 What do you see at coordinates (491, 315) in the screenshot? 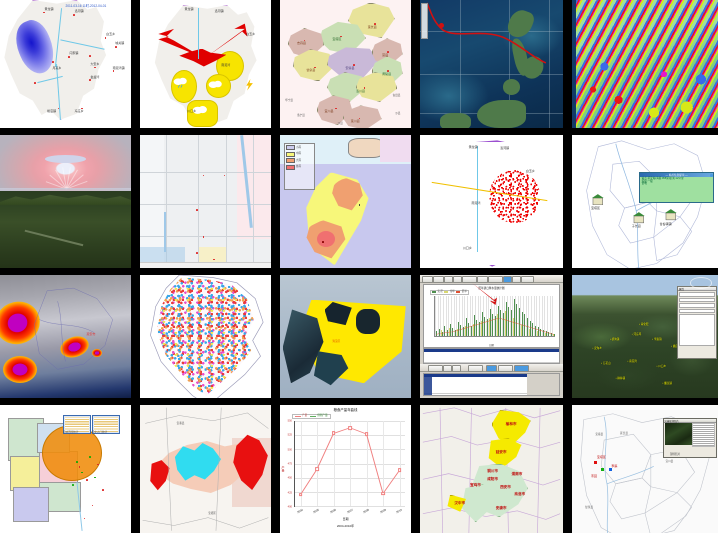
I see `bar-chart: 历年逐日降水量统计图 实况 常年 距平 日期` at bounding box center [491, 315].